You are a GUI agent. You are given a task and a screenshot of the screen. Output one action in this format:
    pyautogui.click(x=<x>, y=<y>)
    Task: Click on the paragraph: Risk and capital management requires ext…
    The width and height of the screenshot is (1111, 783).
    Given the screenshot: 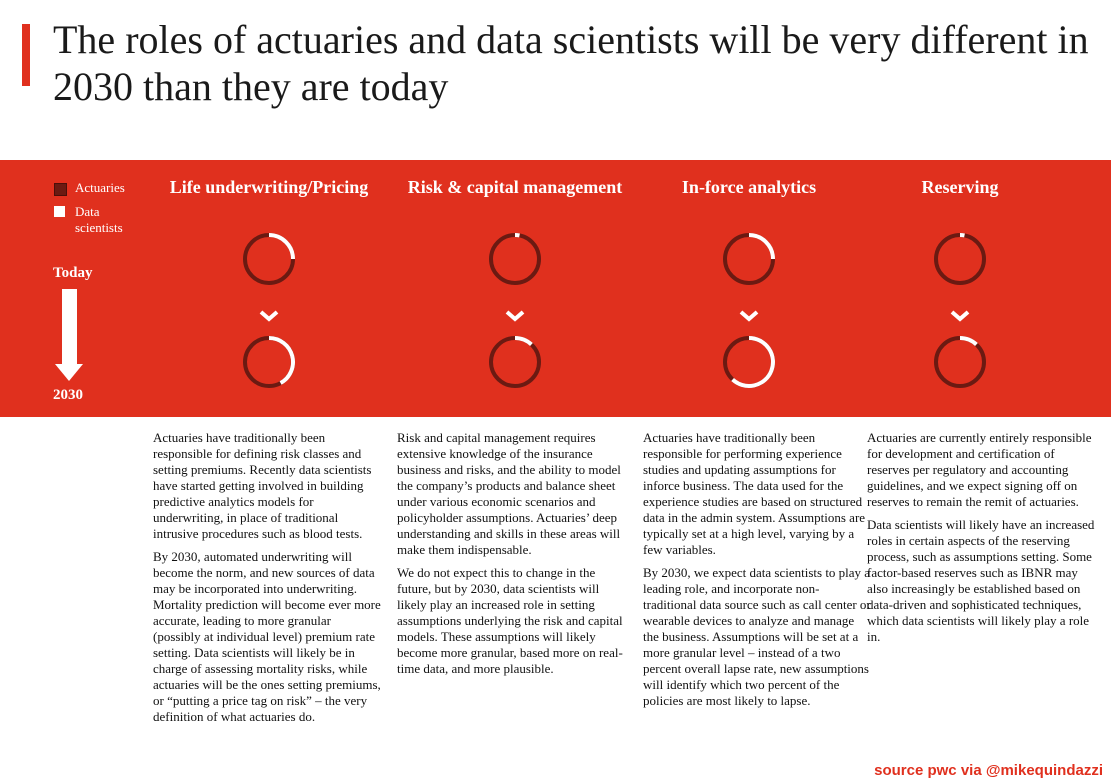 What is the action you would take?
    pyautogui.click(x=509, y=493)
    